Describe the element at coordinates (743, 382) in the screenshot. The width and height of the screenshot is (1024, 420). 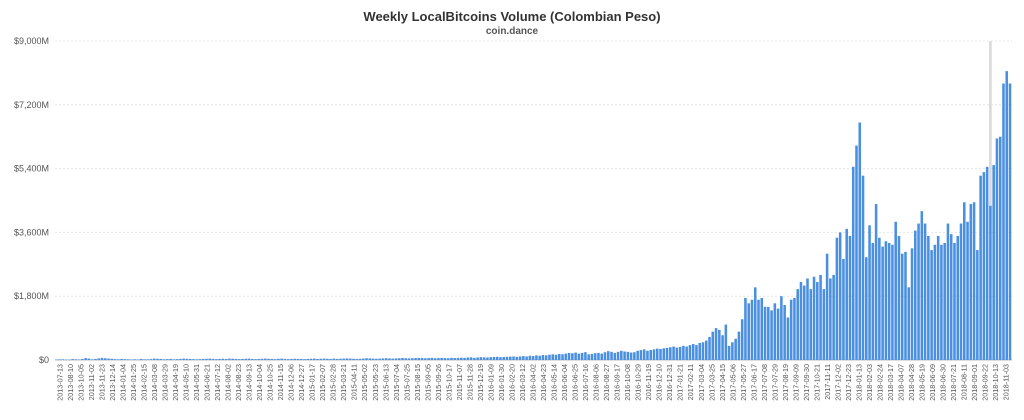
I see `x-tick-label: 2017-05-27` at that location.